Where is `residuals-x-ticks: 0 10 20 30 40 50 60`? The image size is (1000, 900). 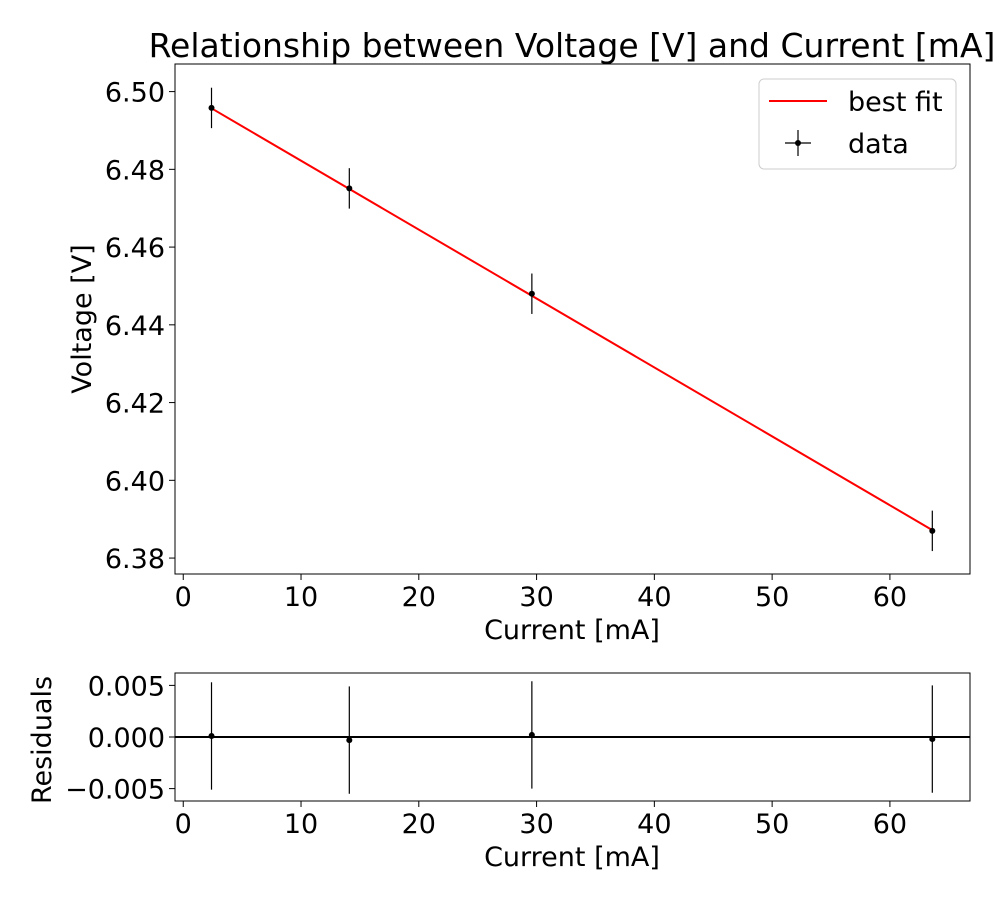 residuals-x-ticks: 0 10 20 30 40 50 60 is located at coordinates (541, 820).